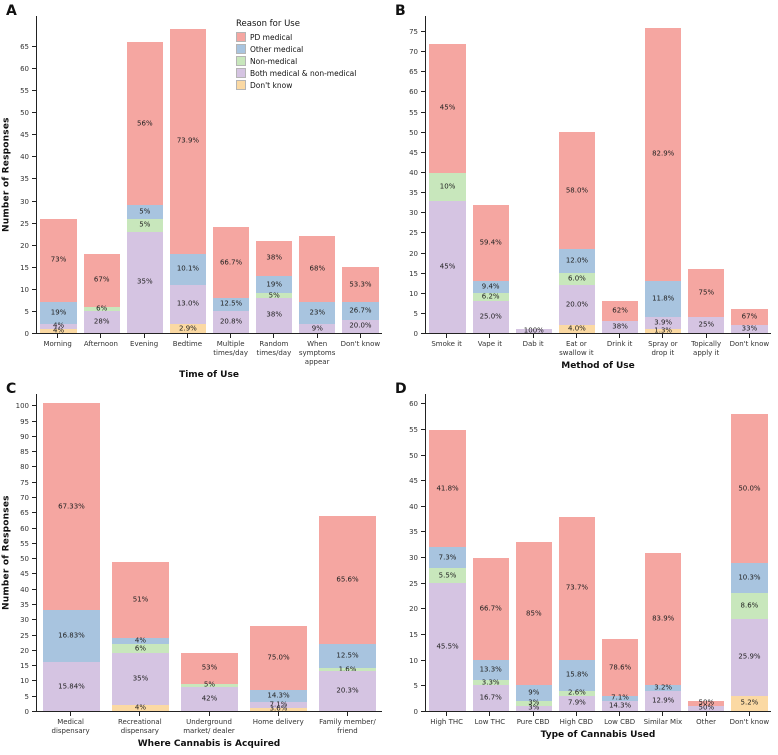 The width and height of the screenshot is (778, 755). I want to click on bar-segment-other_medical: 9%, so click(533, 693).